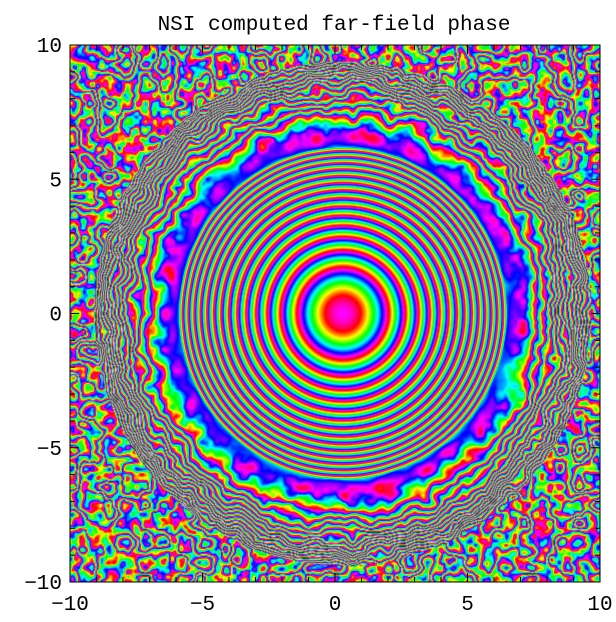  Describe the element at coordinates (55, 181) in the screenshot. I see `y-tick-label: 5` at that location.